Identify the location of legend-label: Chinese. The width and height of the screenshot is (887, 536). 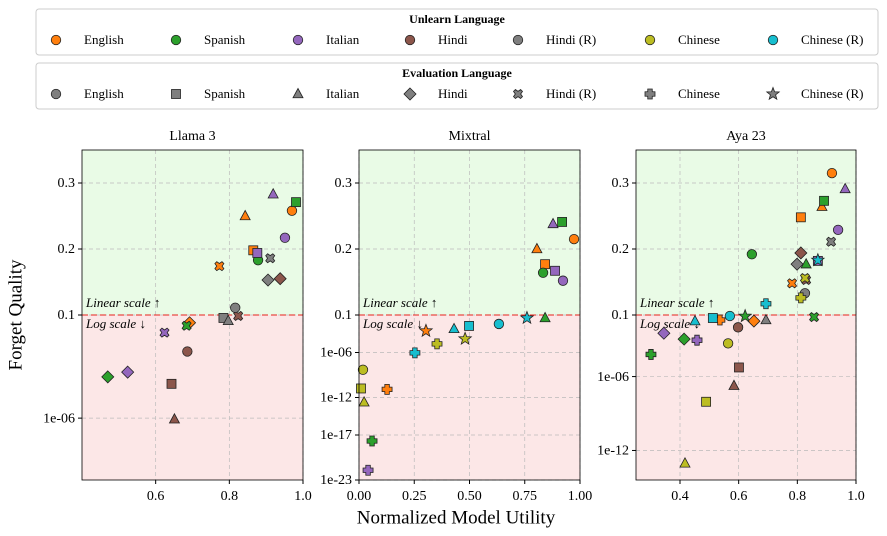
(699, 93).